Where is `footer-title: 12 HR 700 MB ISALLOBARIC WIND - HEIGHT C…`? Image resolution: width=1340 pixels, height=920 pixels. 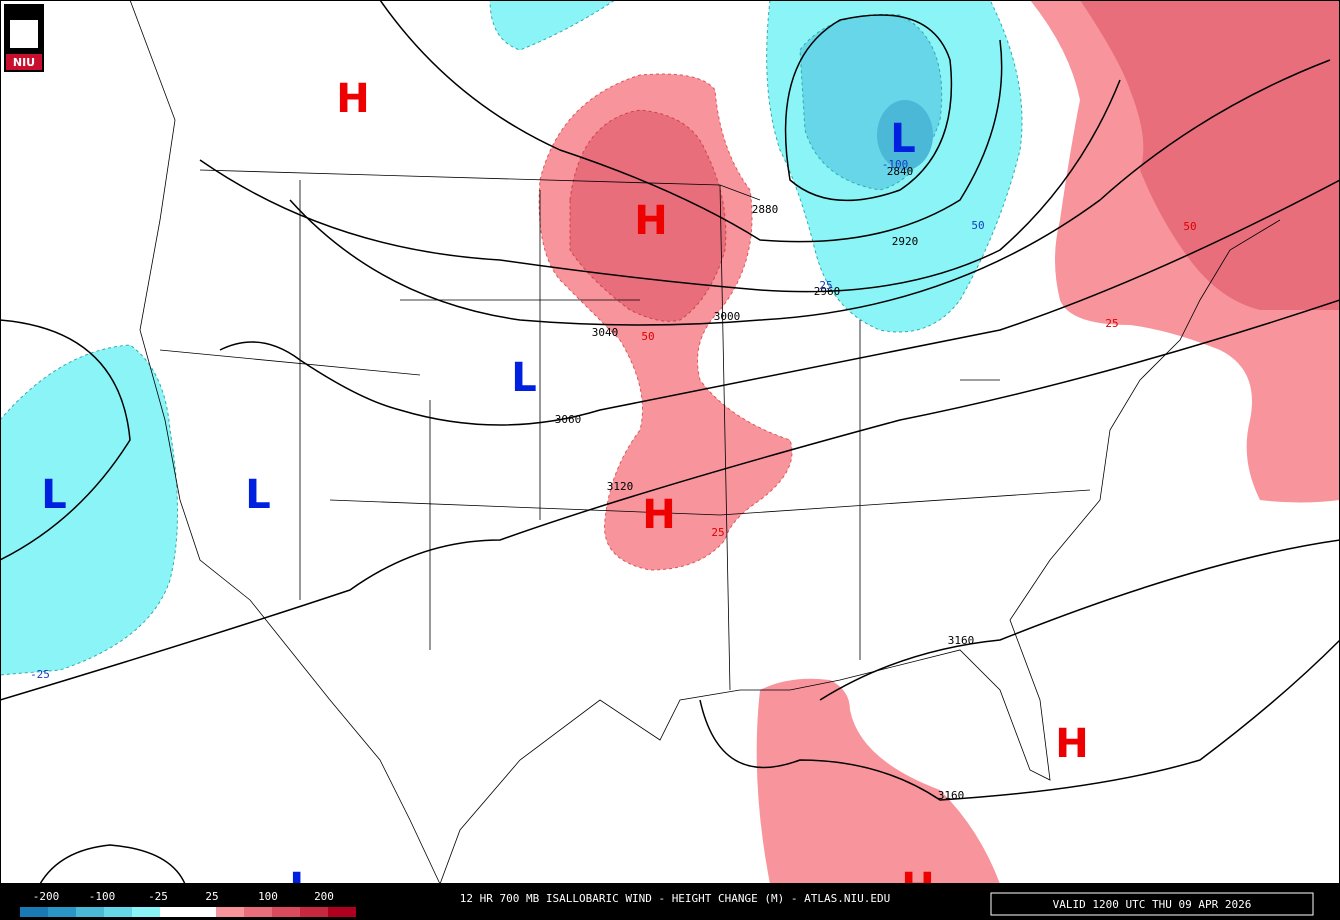 footer-title: 12 HR 700 MB ISALLOBARIC WIND - HEIGHT C… is located at coordinates (675, 898).